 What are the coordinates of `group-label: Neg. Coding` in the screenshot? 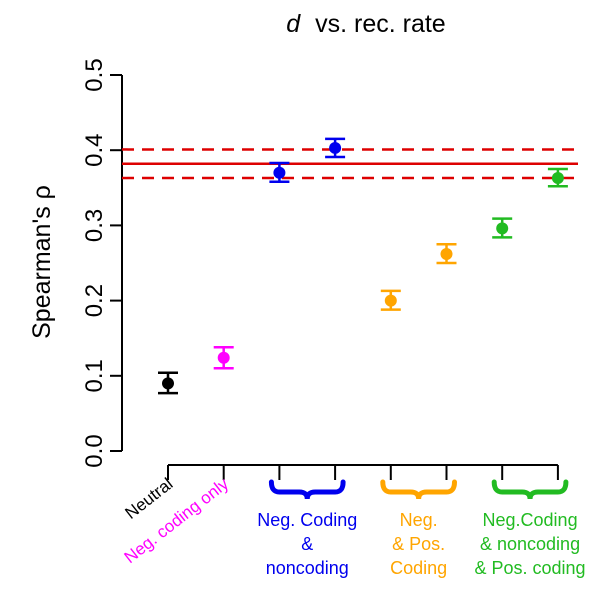 It's located at (307, 520).